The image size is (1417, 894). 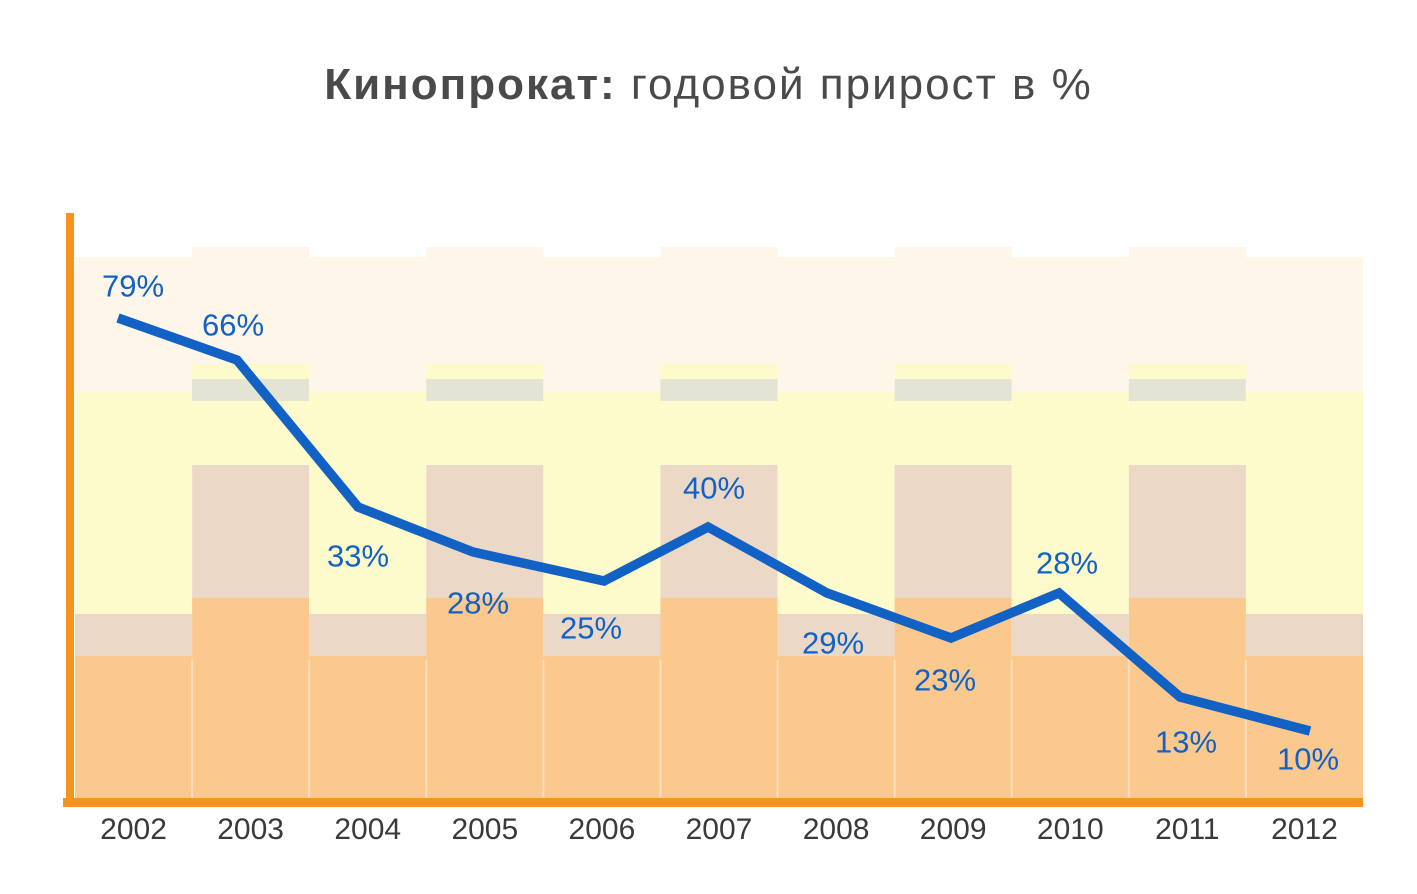 What do you see at coordinates (484, 829) in the screenshot?
I see `x-tick-label-2005: 2005` at bounding box center [484, 829].